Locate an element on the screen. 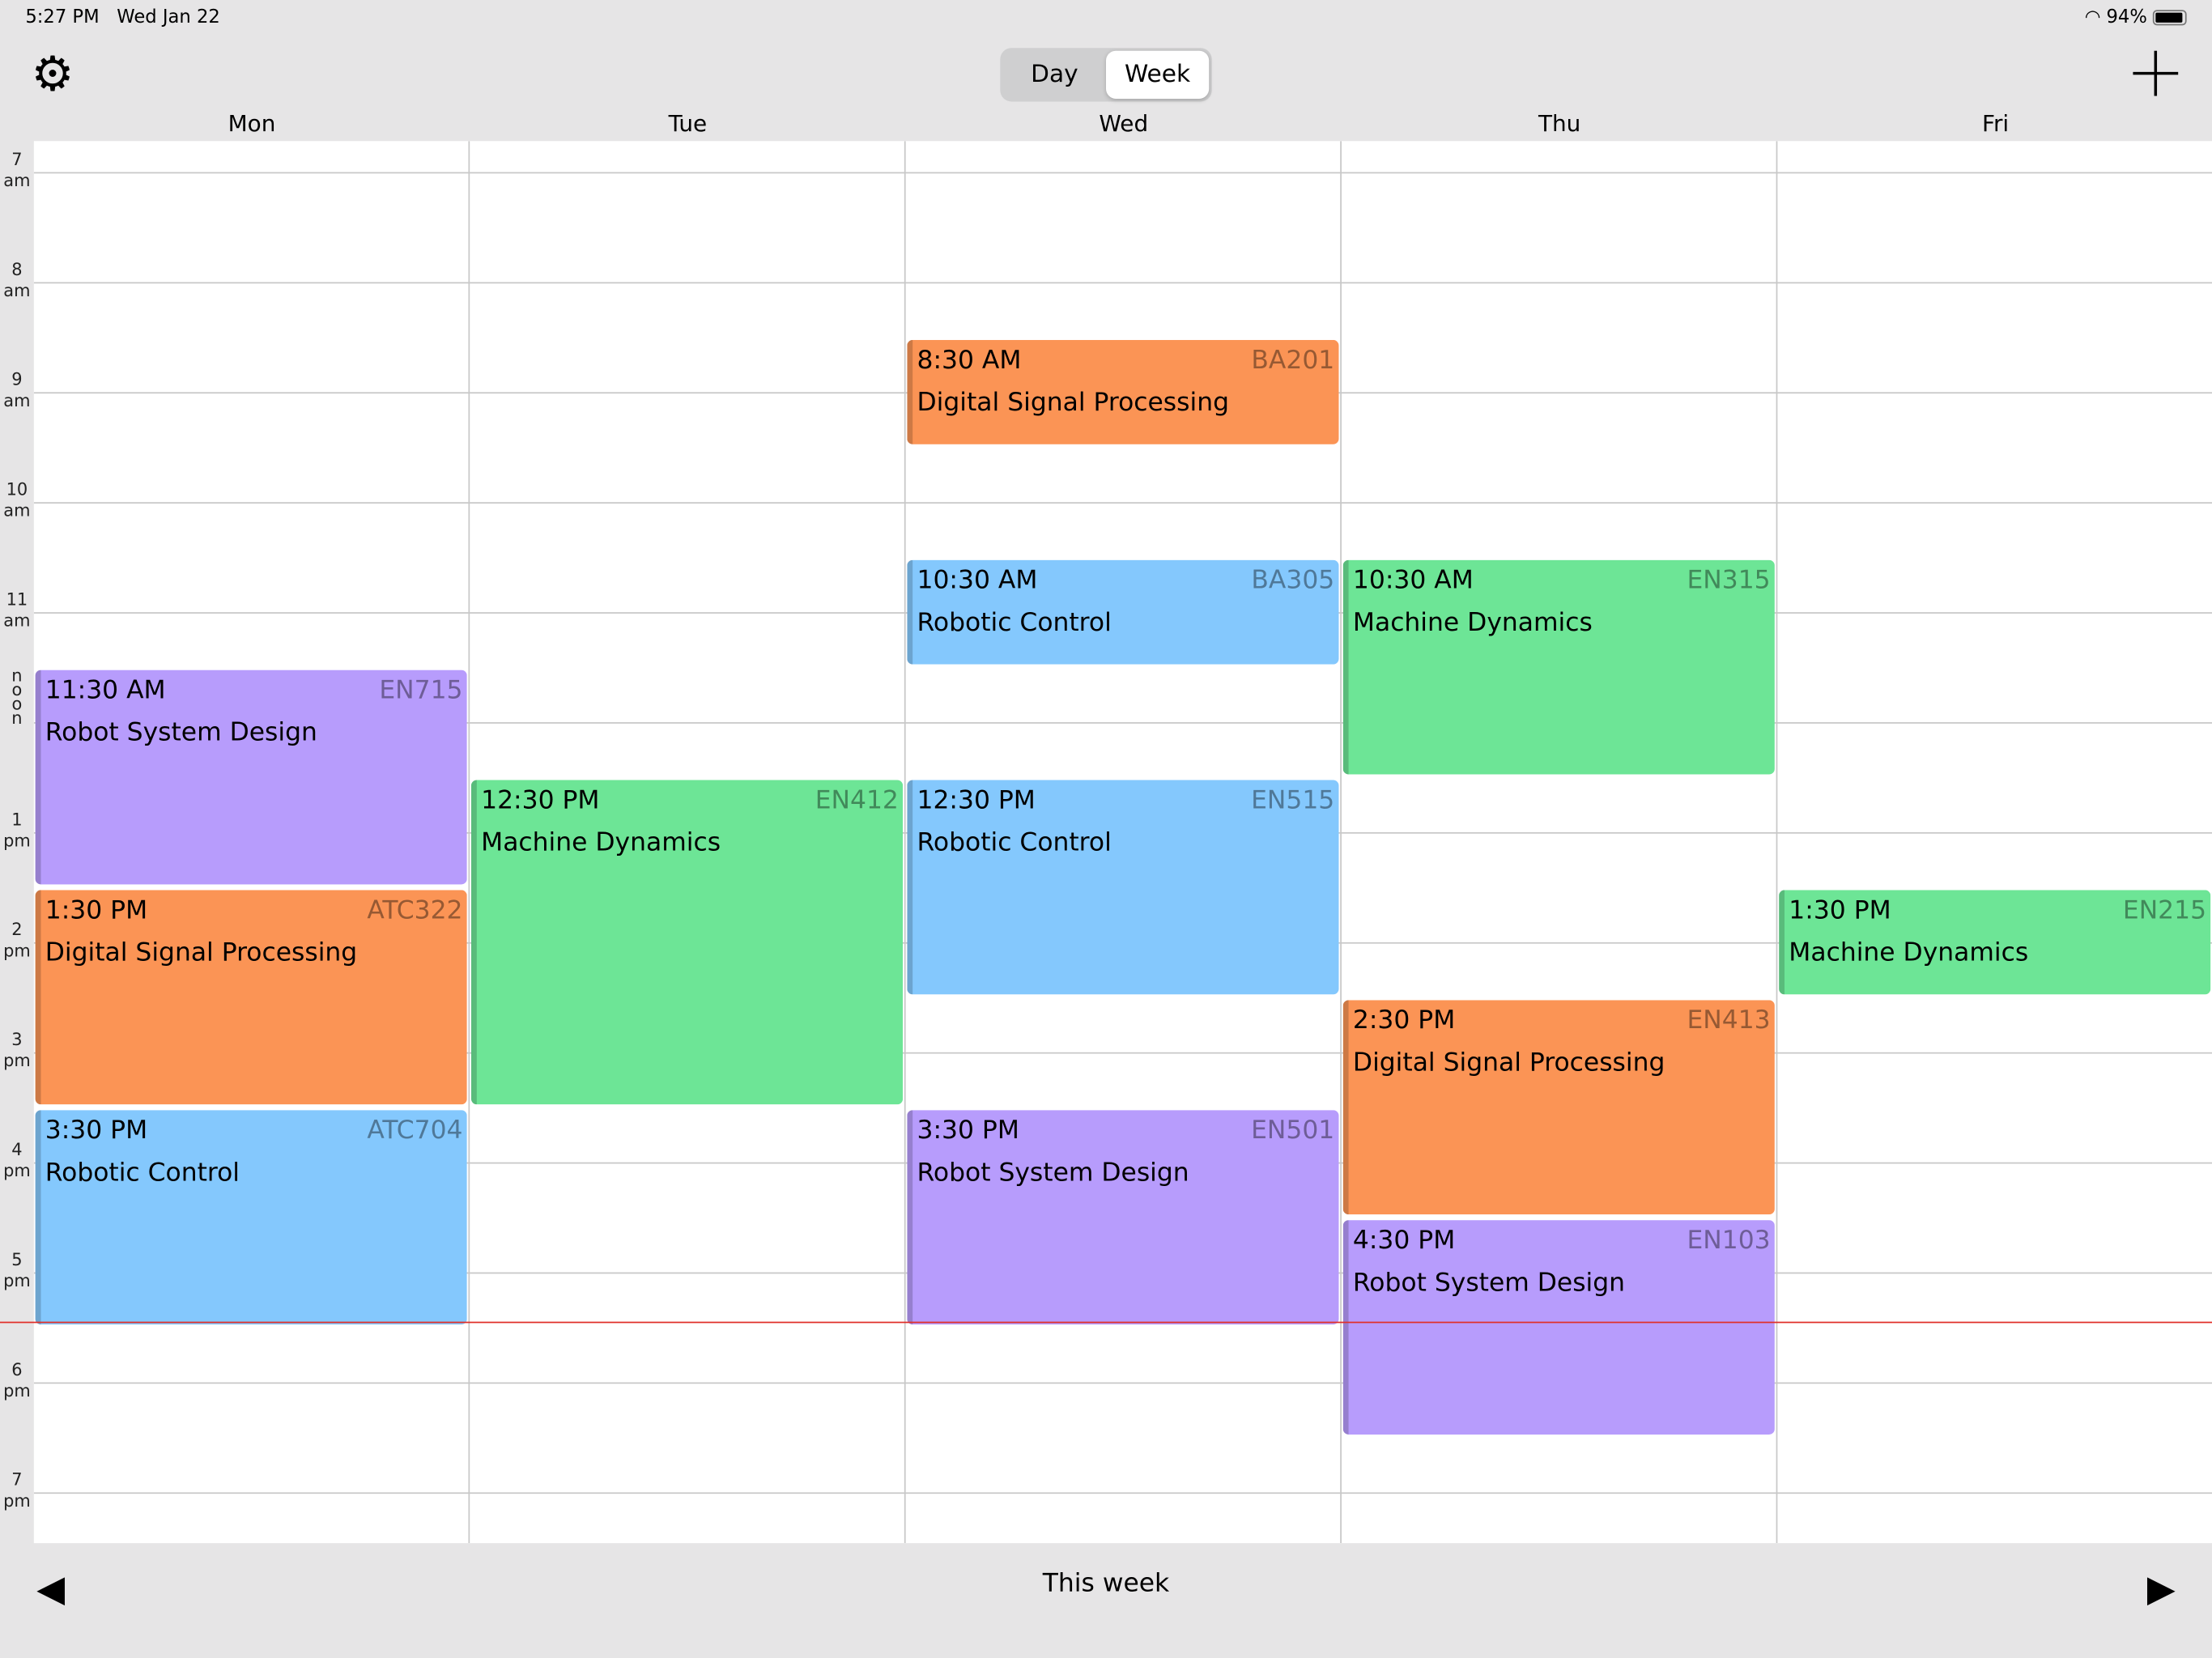 This screenshot has width=2212, height=1658. event-block: 1:30 PM EN215 Machine Dynamics is located at coordinates (1995, 942).